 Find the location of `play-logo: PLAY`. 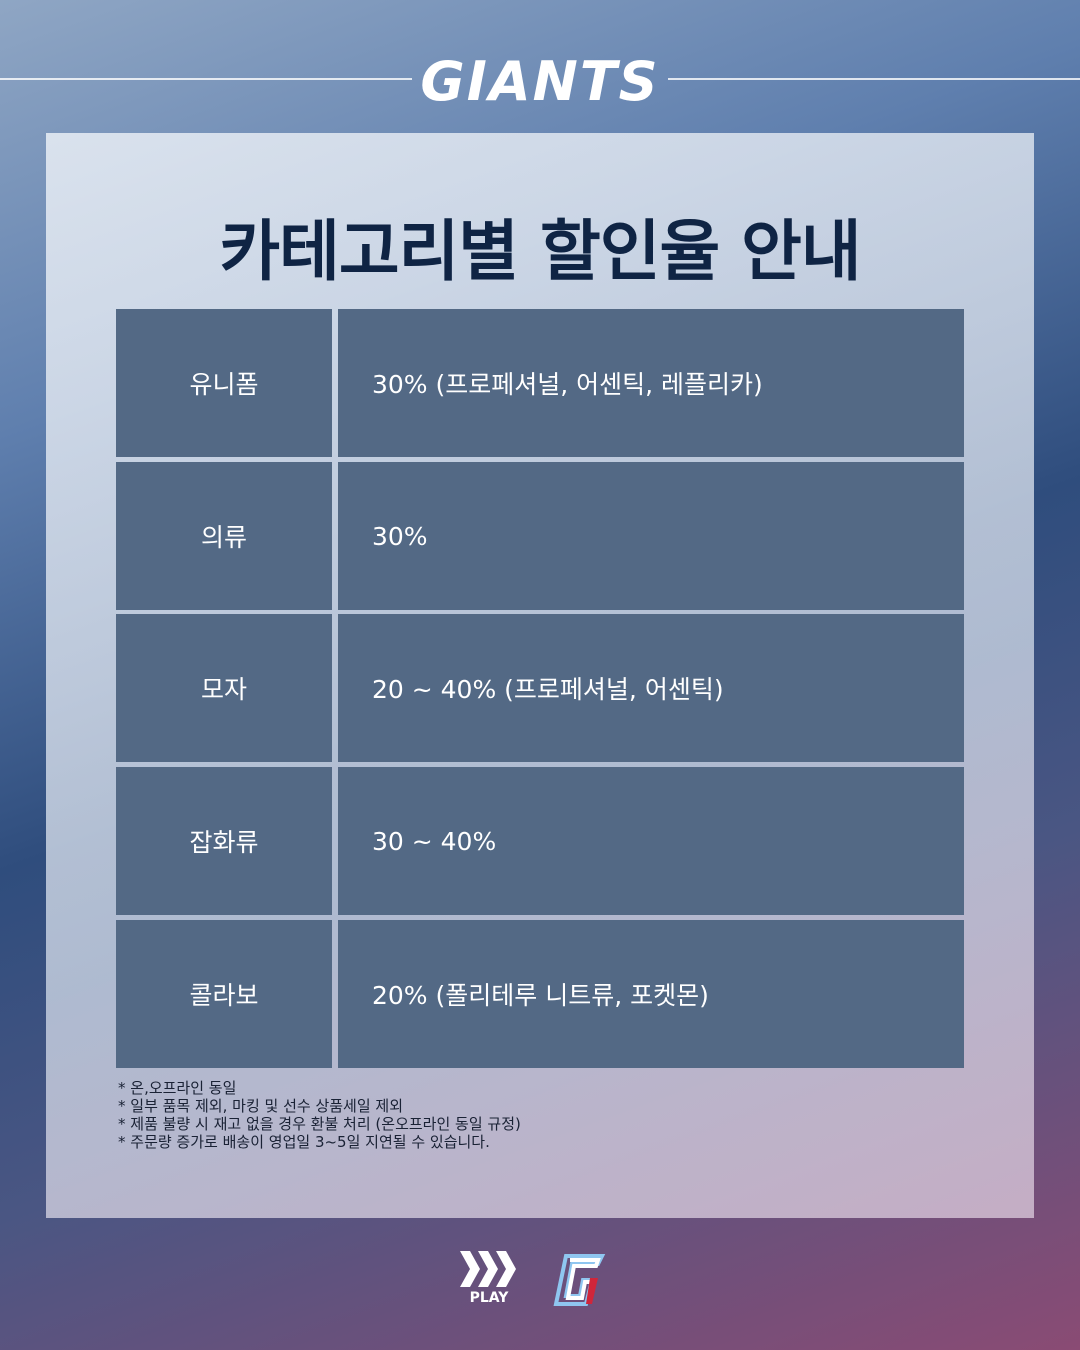

play-logo: PLAY is located at coordinates (489, 1278).